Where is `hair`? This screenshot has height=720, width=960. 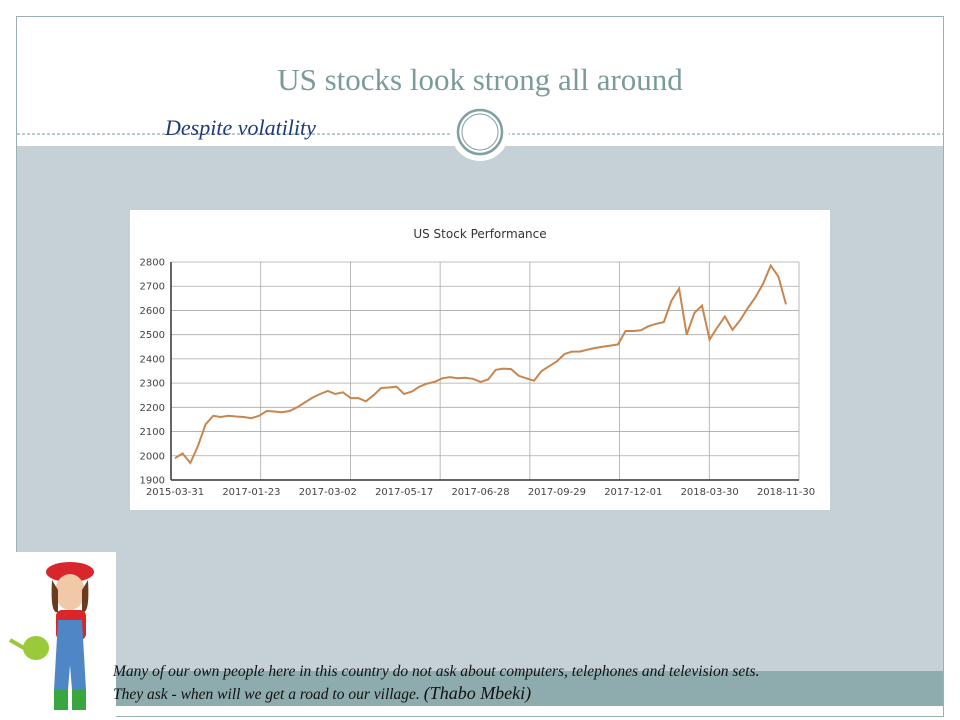
hair is located at coordinates (70, 596).